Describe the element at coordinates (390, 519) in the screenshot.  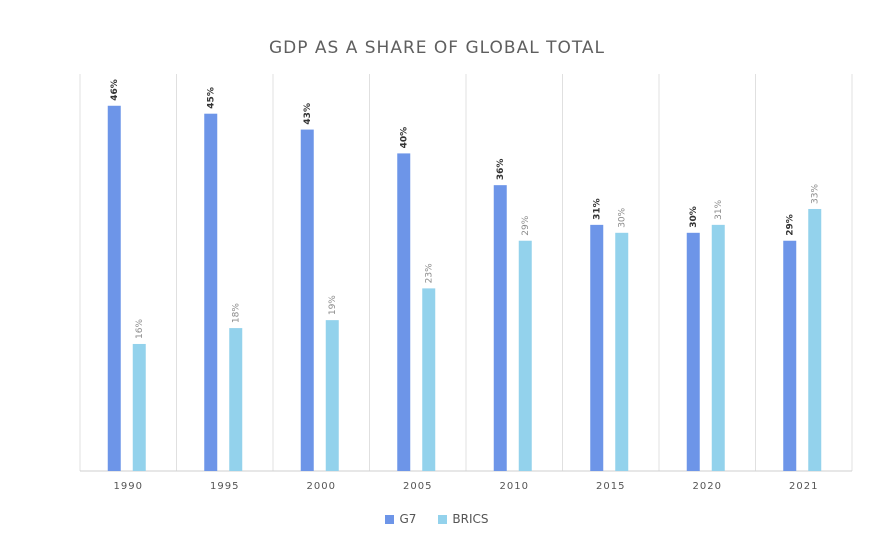
I see `legend-swatch-g7` at that location.